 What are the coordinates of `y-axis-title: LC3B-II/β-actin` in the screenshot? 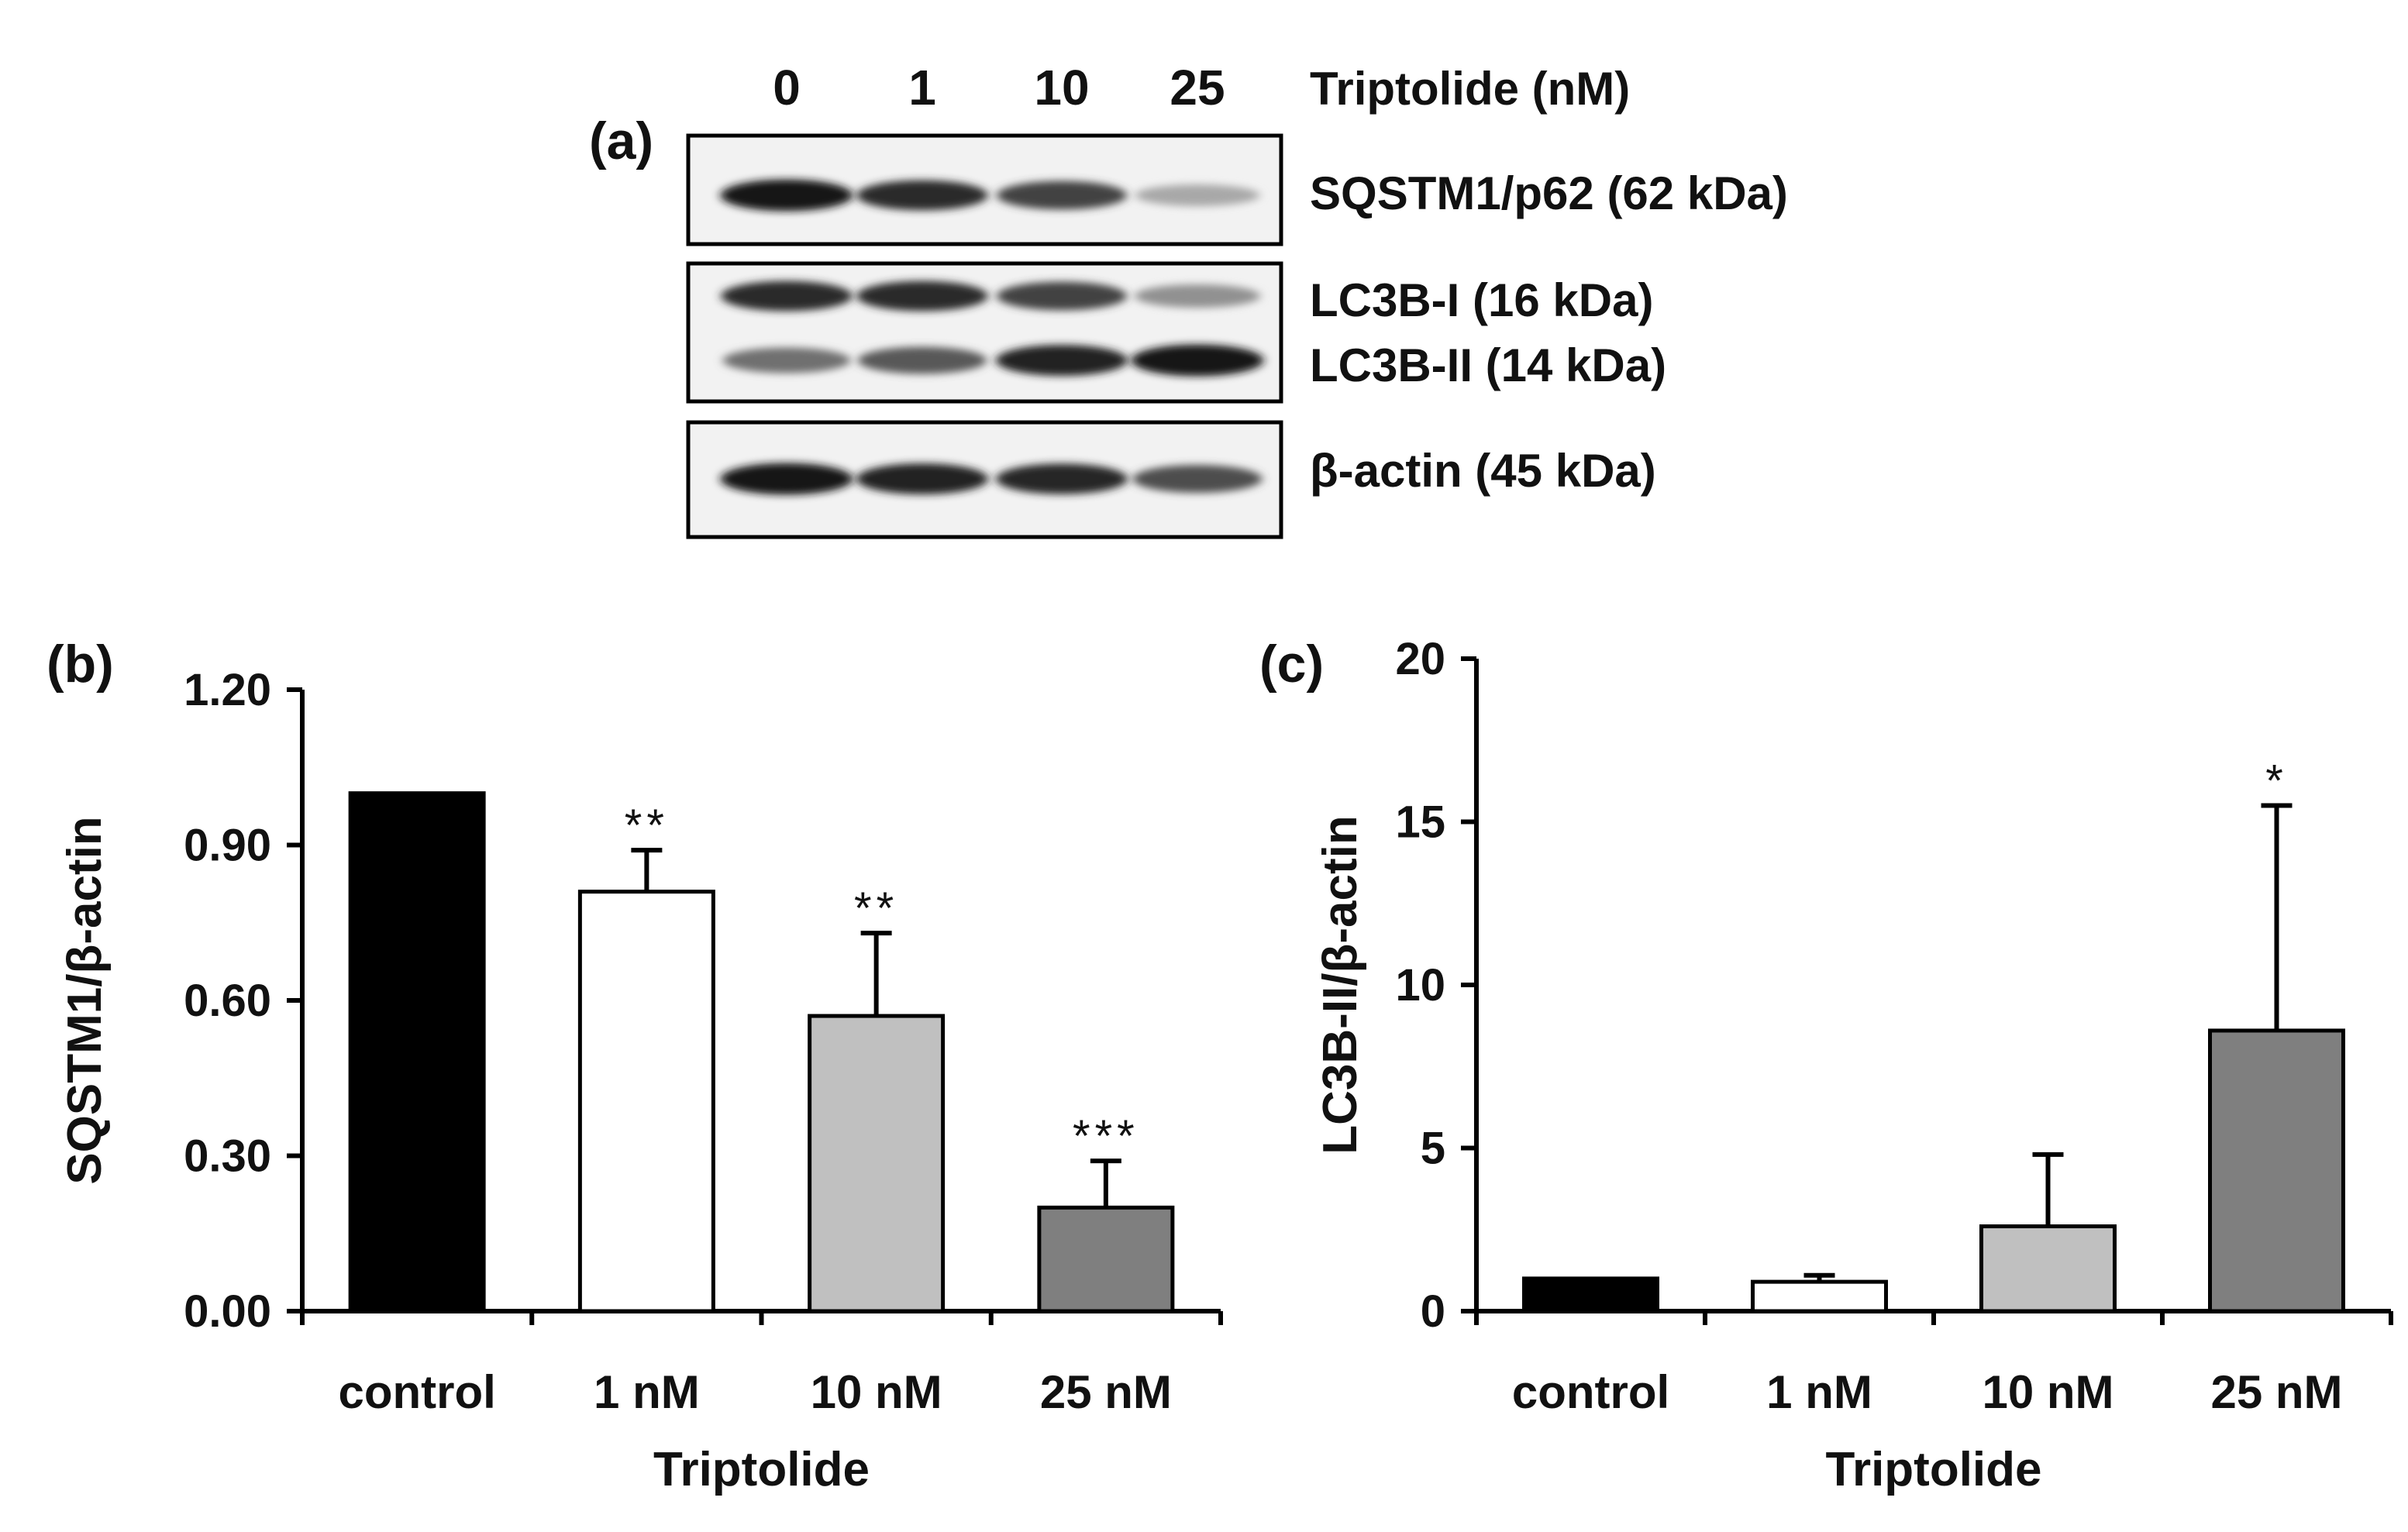 It's located at (1340, 984).